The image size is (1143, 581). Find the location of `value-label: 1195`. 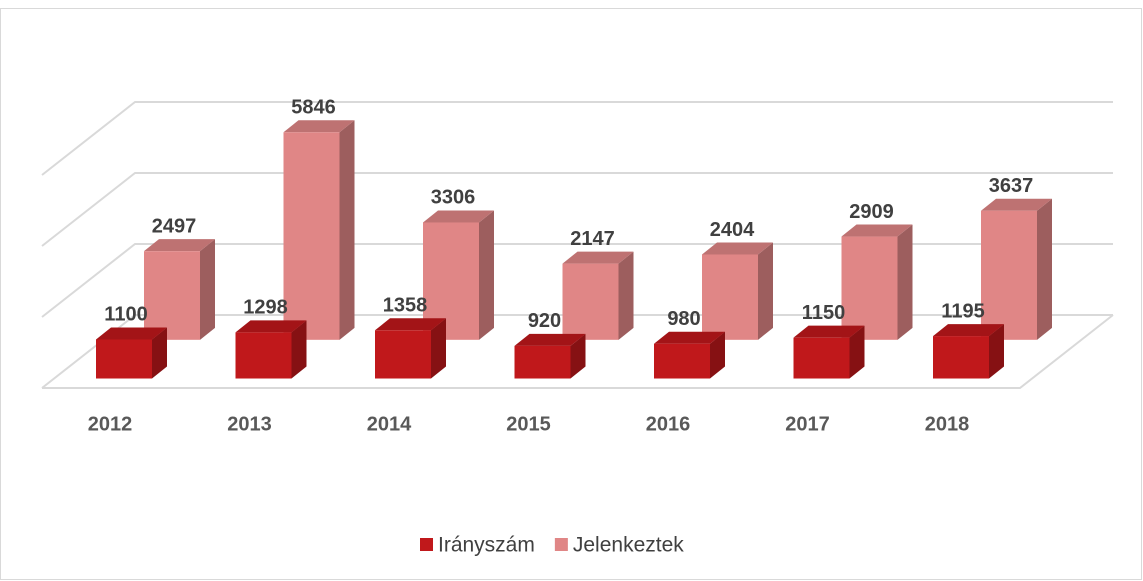

value-label: 1195 is located at coordinates (962, 311).